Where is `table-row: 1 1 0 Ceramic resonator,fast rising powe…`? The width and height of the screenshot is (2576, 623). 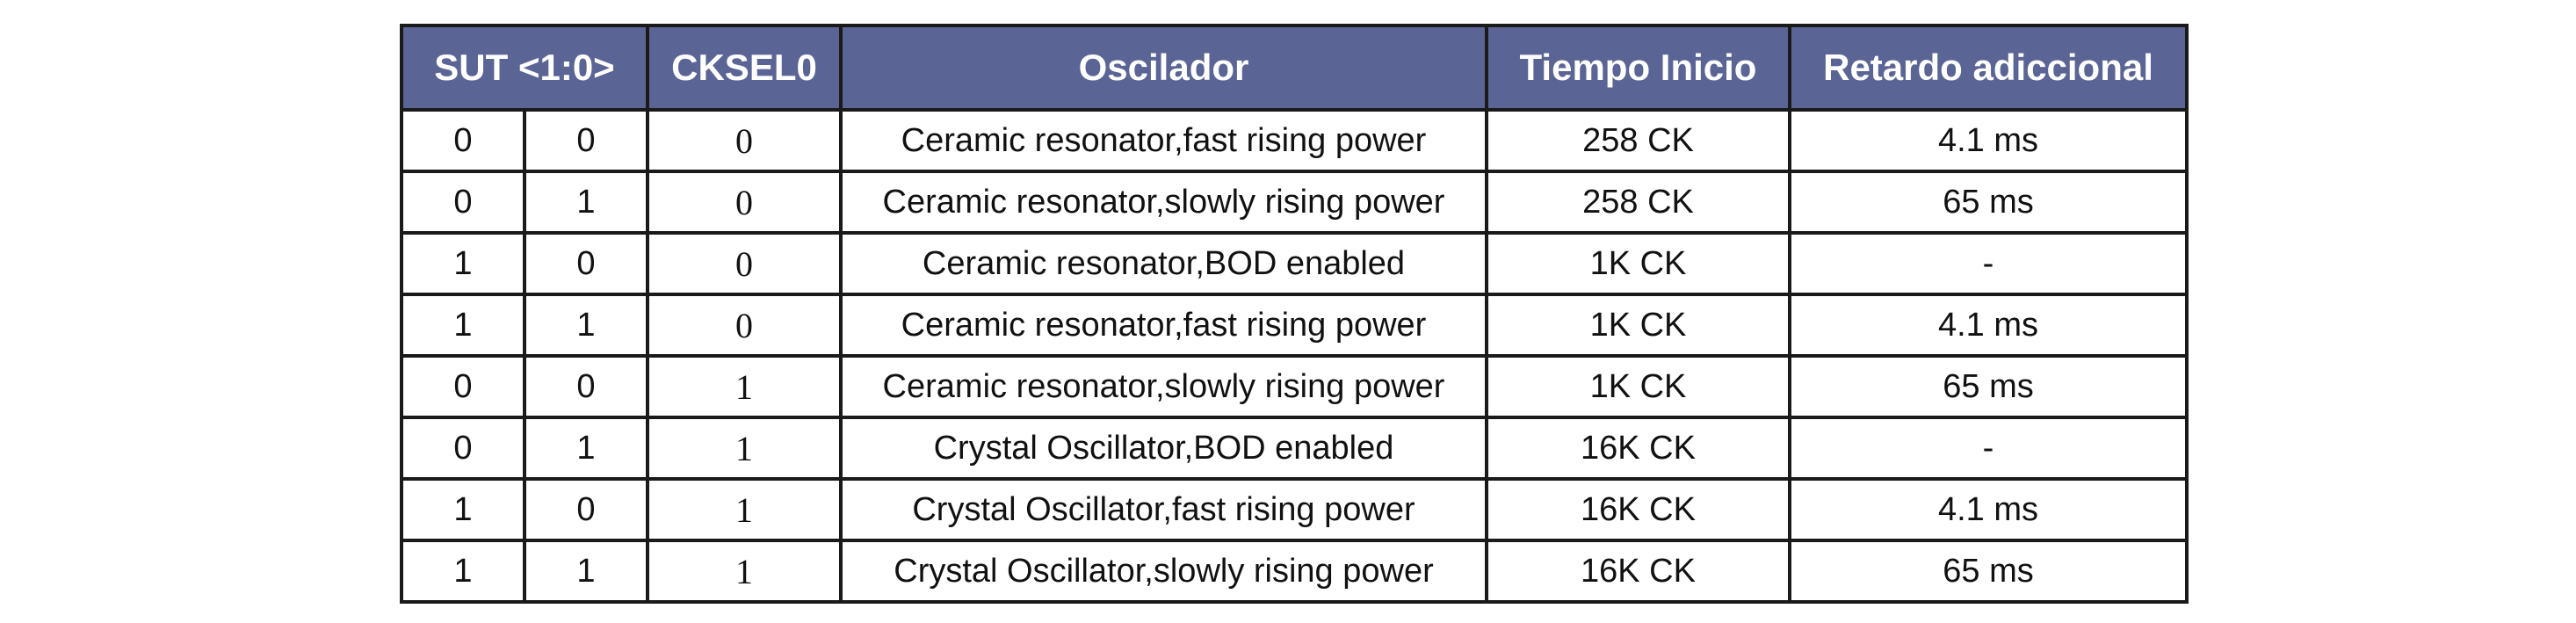
table-row: 1 1 0 Ceramic resonator,fast rising powe… is located at coordinates (1294, 325).